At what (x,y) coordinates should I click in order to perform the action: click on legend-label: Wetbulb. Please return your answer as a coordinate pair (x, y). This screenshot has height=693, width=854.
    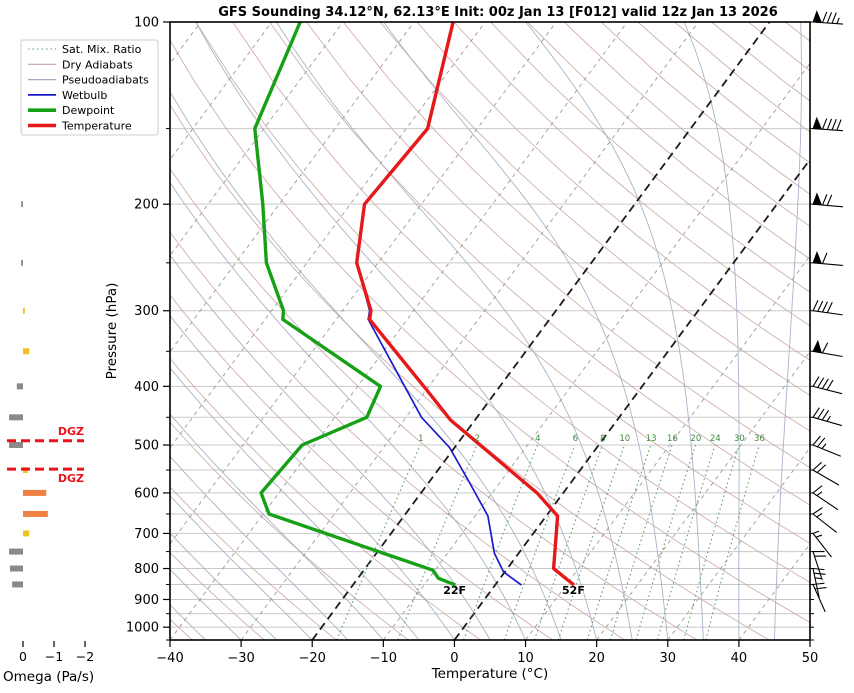
    Looking at the image, I should click on (84, 95).